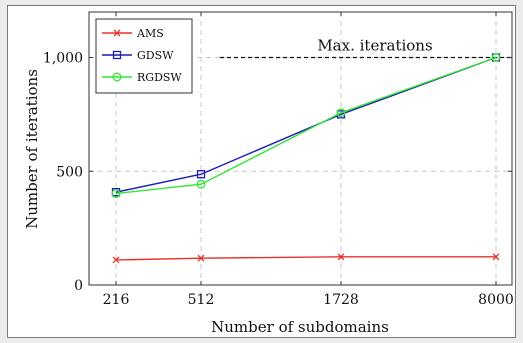 Image resolution: width=523 pixels, height=343 pixels. What do you see at coordinates (201, 300) in the screenshot?
I see `x-tick-label: 512` at bounding box center [201, 300].